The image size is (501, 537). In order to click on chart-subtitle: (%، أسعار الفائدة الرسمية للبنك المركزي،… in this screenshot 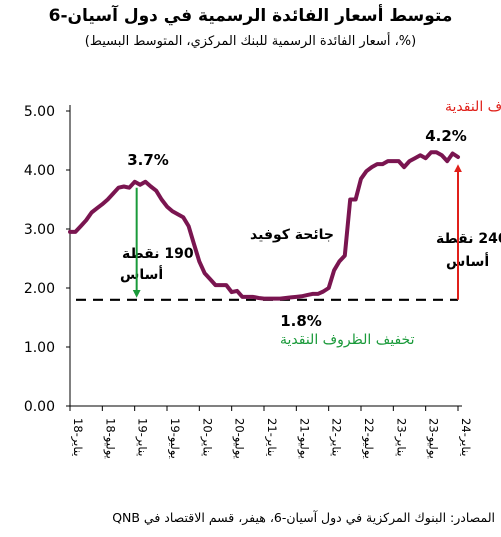, I will do `click(250, 41)`.